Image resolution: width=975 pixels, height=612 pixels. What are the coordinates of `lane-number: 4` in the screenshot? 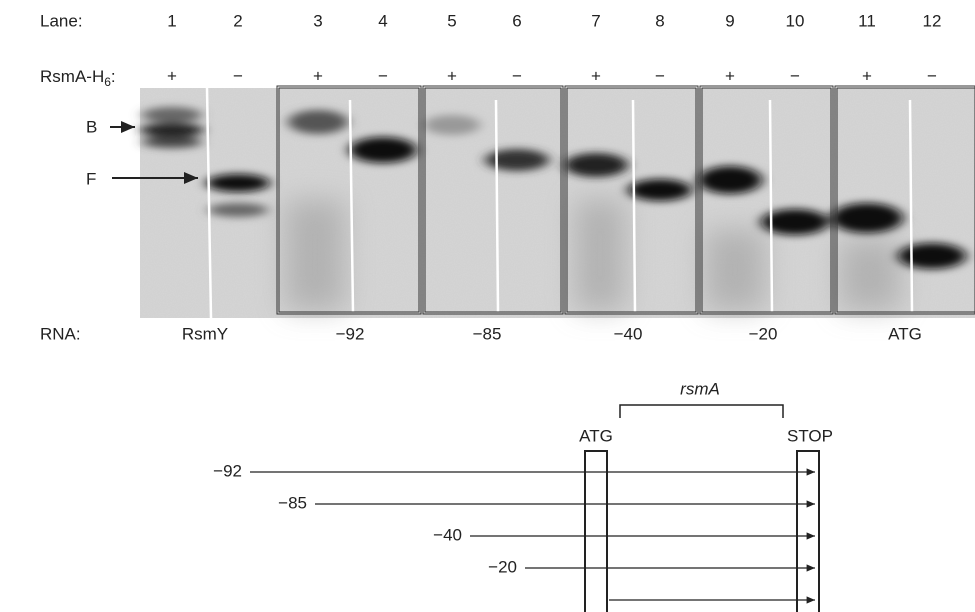 It's located at (382, 20).